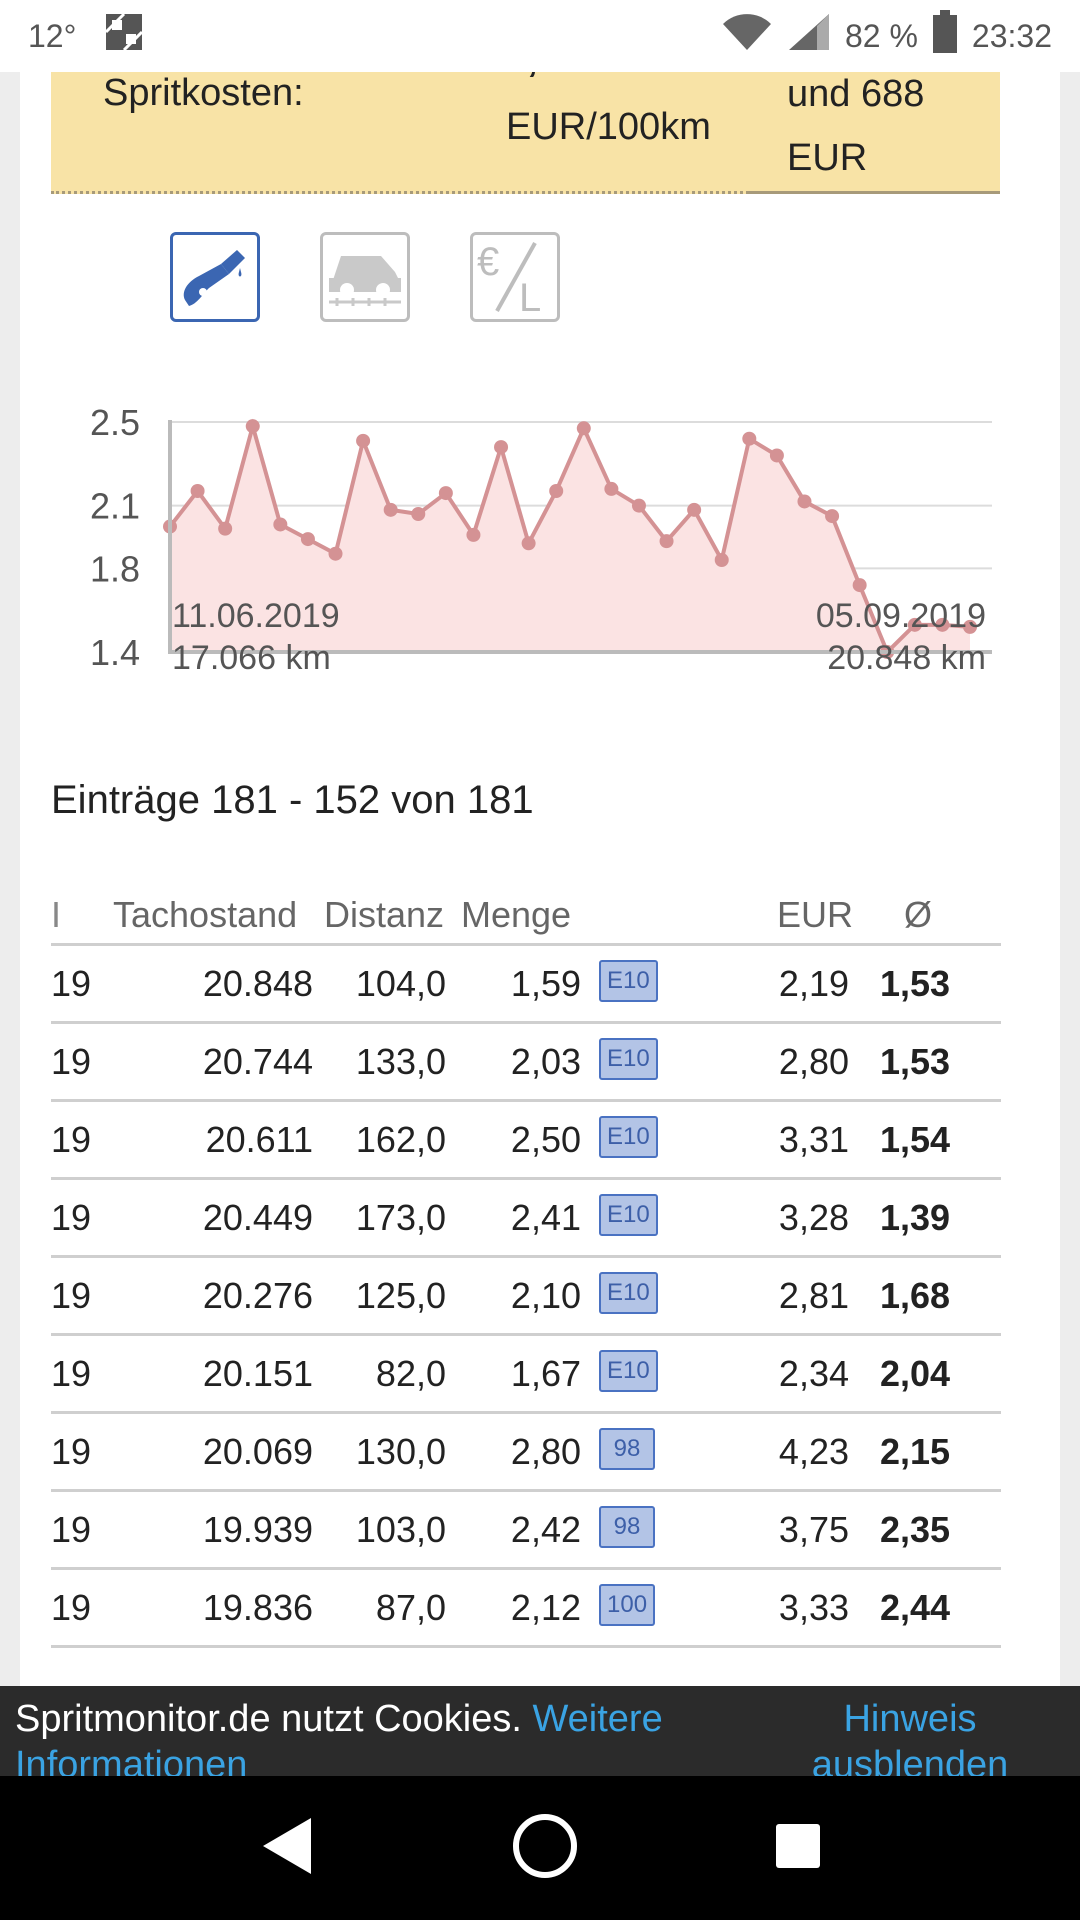 Image resolution: width=1080 pixels, height=1920 pixels. I want to click on clock: 23:32, so click(1011, 35).